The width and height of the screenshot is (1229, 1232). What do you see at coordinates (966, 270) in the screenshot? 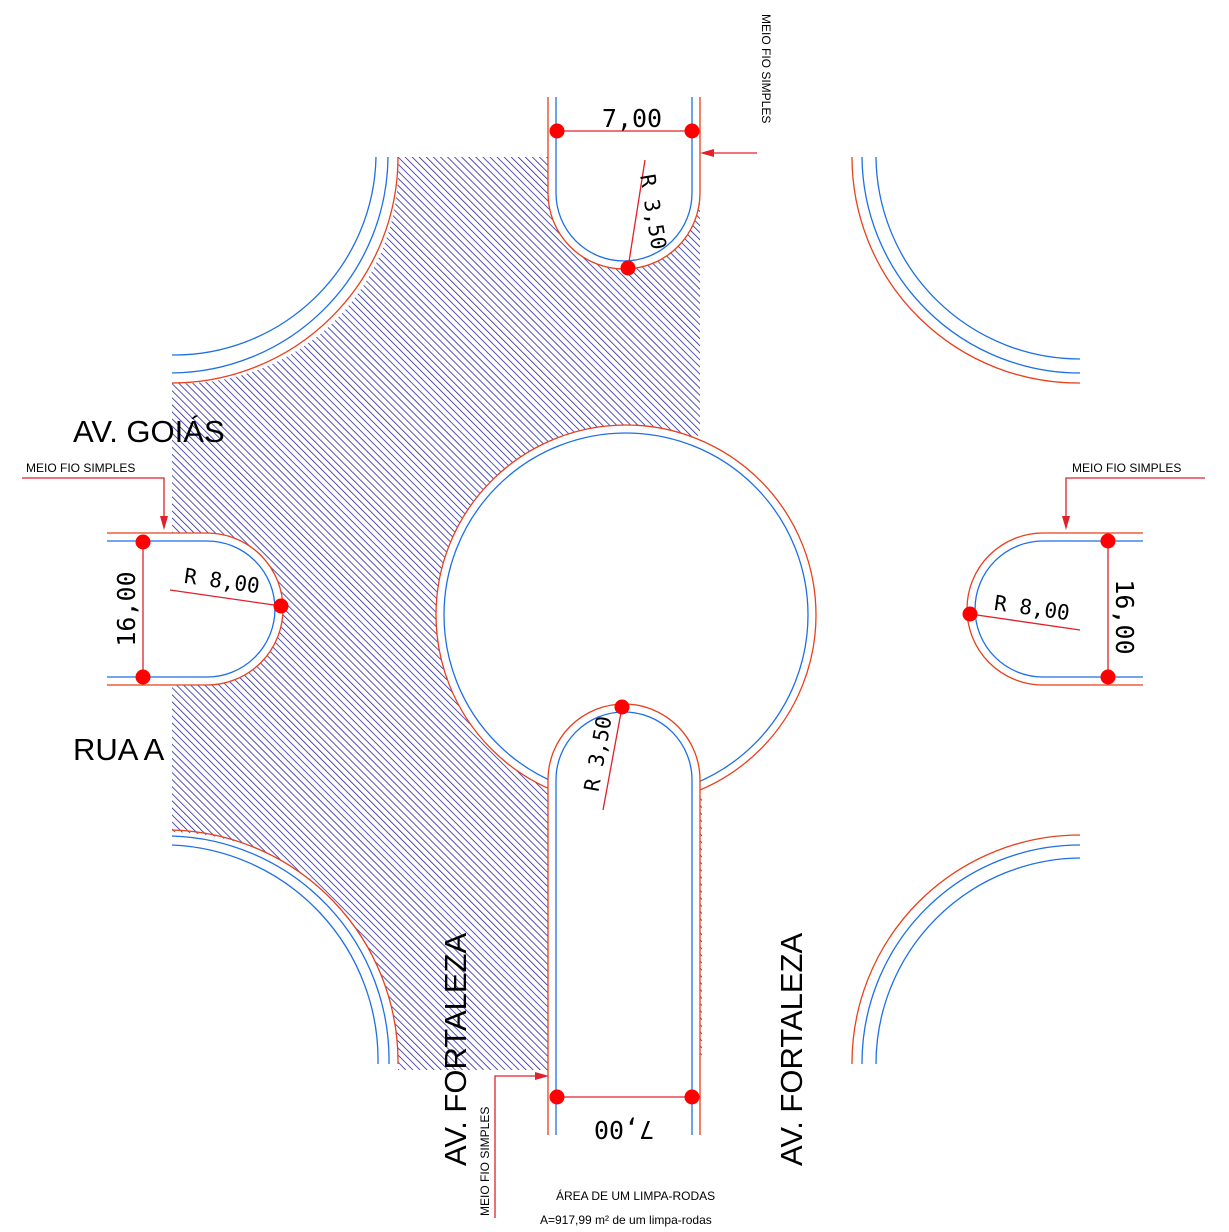
I see `corner-curb-top-right` at bounding box center [966, 270].